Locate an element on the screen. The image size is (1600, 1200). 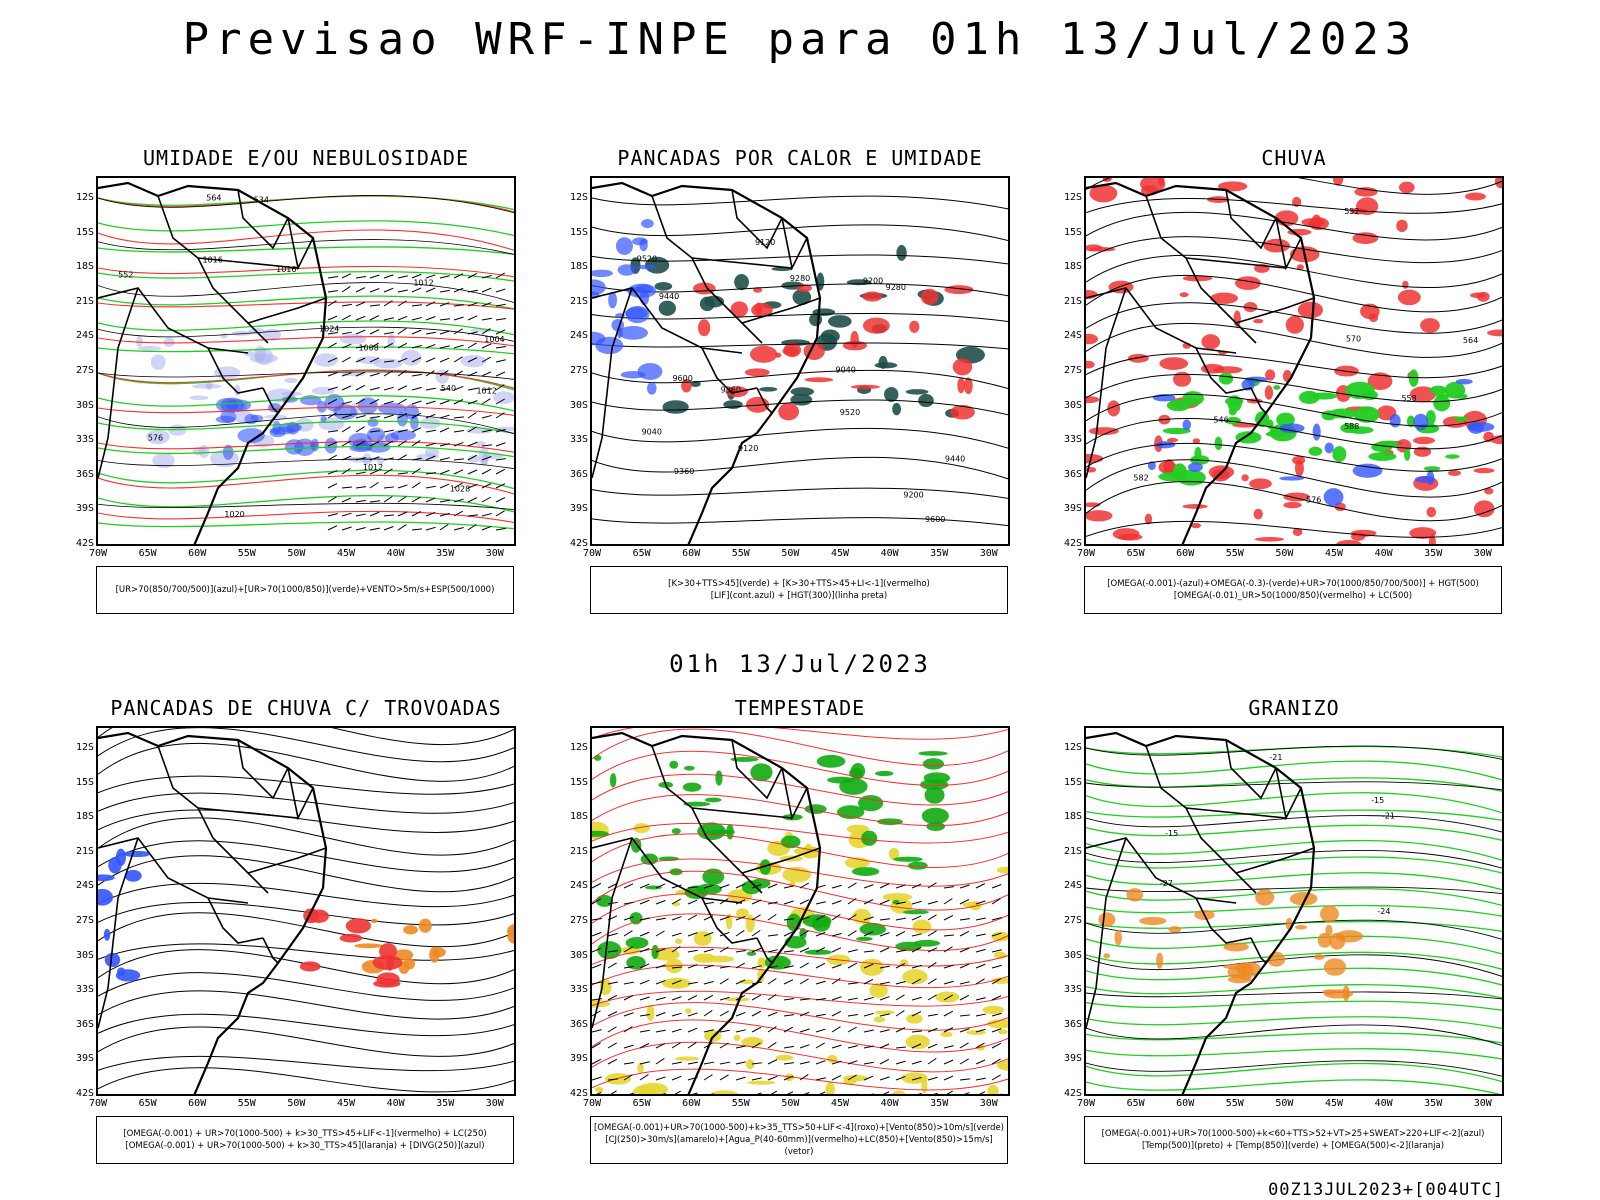
rain-area-blue is located at coordinates (1316, 432).